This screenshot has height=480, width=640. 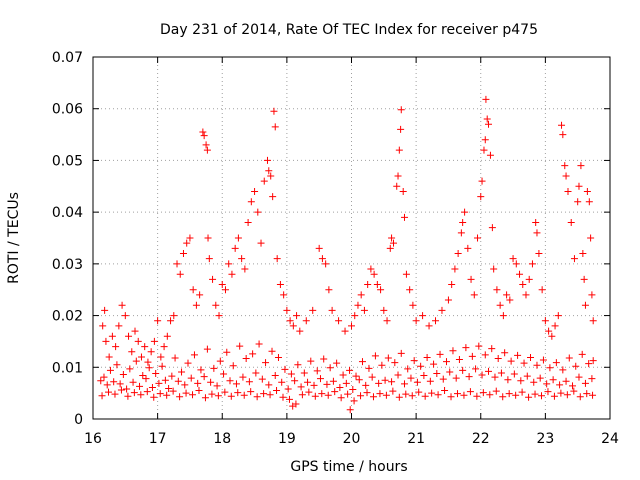 What do you see at coordinates (416, 439) in the screenshot?
I see `x-tick-label: 21` at bounding box center [416, 439].